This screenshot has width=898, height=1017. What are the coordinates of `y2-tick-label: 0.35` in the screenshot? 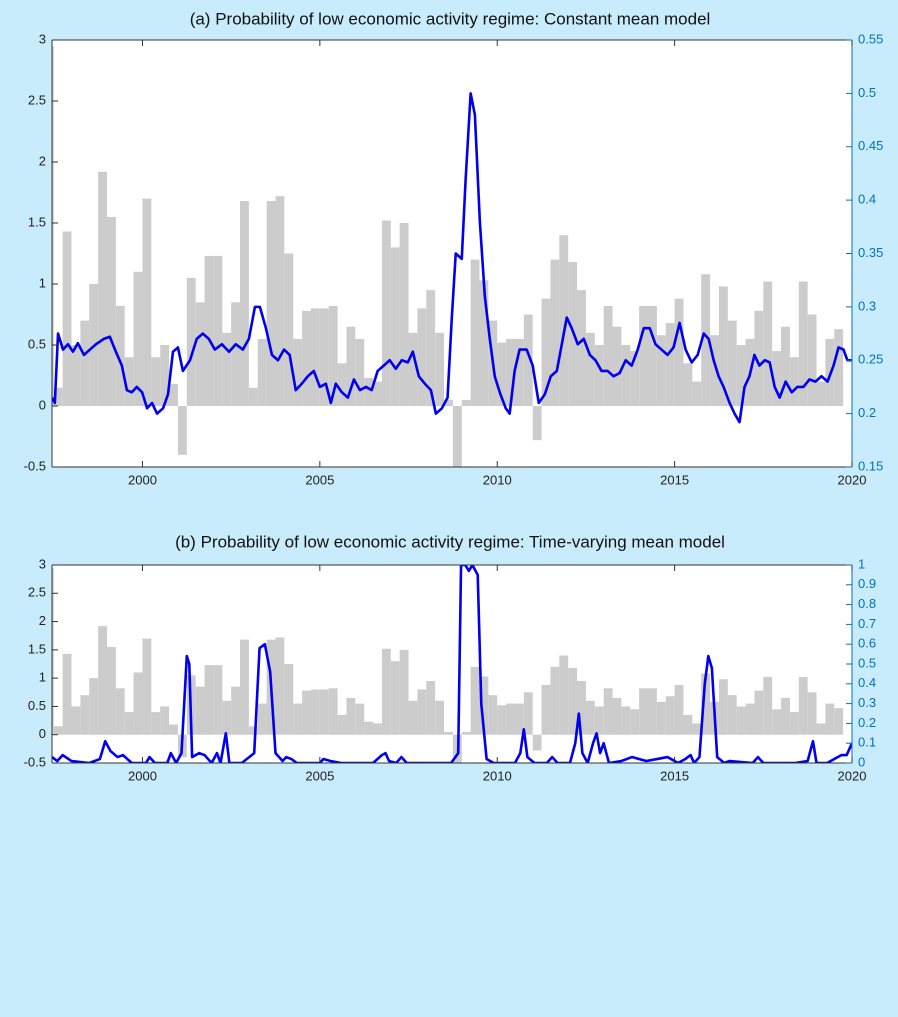 It's located at (870, 252).